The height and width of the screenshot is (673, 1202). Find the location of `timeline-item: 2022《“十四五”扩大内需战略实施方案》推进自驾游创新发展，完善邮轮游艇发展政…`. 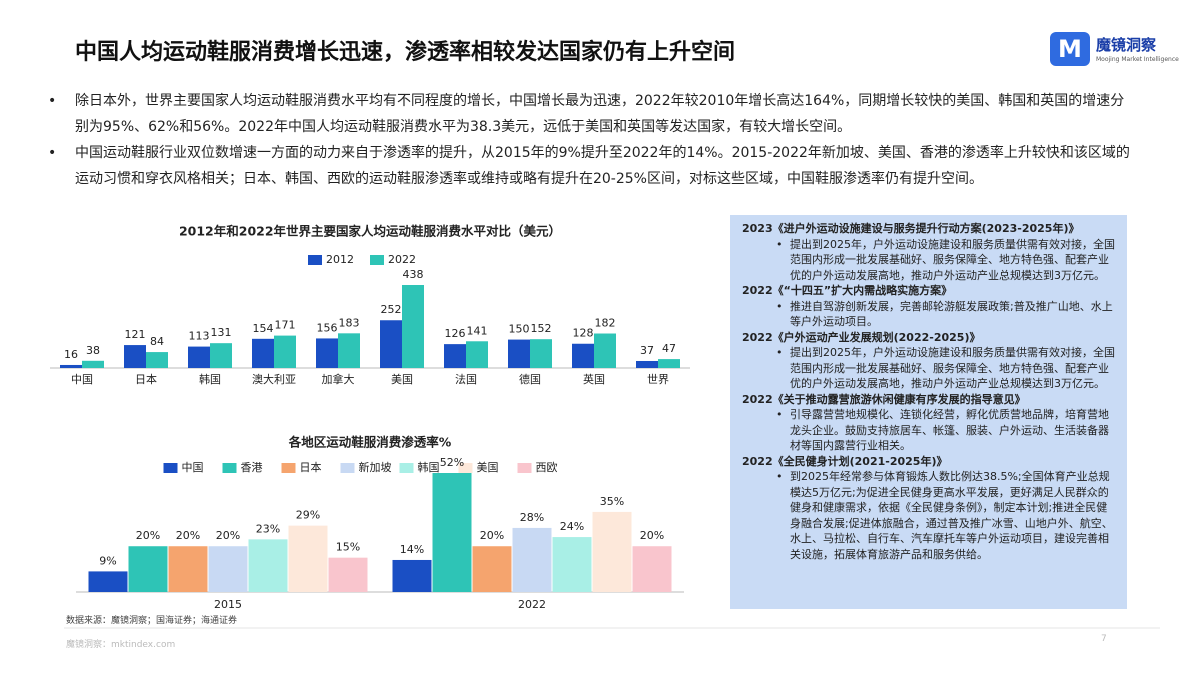

timeline-item: 2022《“十四五”扩大内需战略实施方案》推进自驾游创新发展，完善邮轮游艇发展政… is located at coordinates (929, 306).